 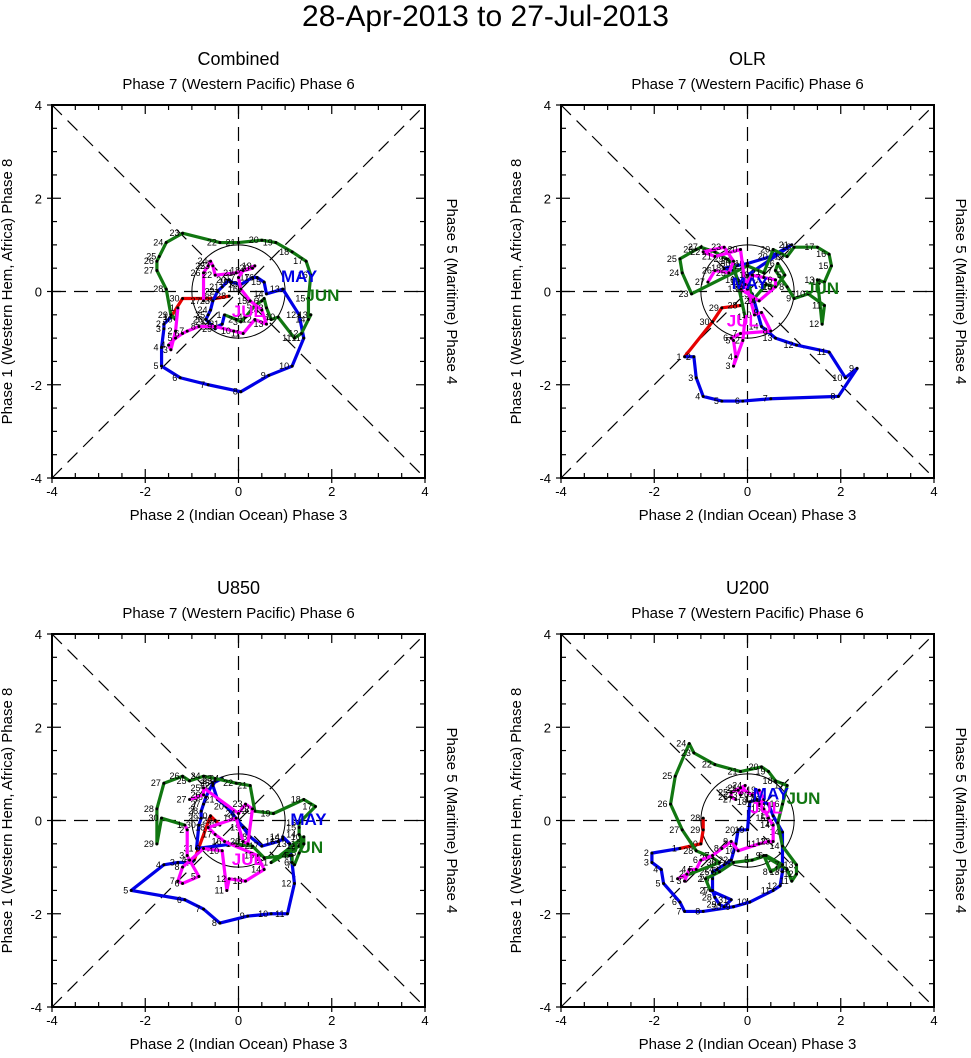 I want to click on month-label-jul: JUL, so click(x=248, y=859).